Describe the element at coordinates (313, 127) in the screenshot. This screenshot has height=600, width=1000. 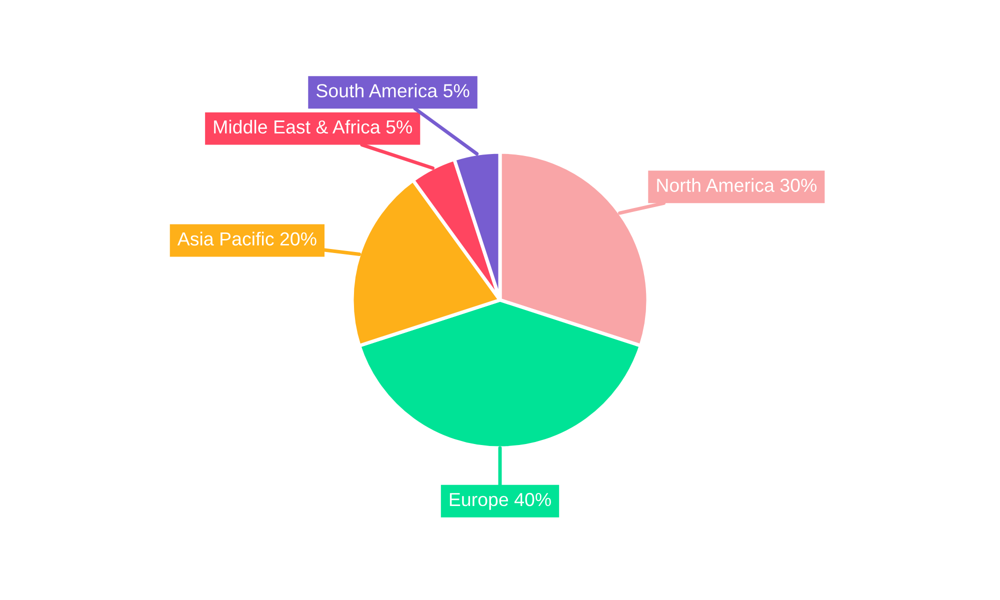
I see `slice-label: Middle East & Africa 5%` at that location.